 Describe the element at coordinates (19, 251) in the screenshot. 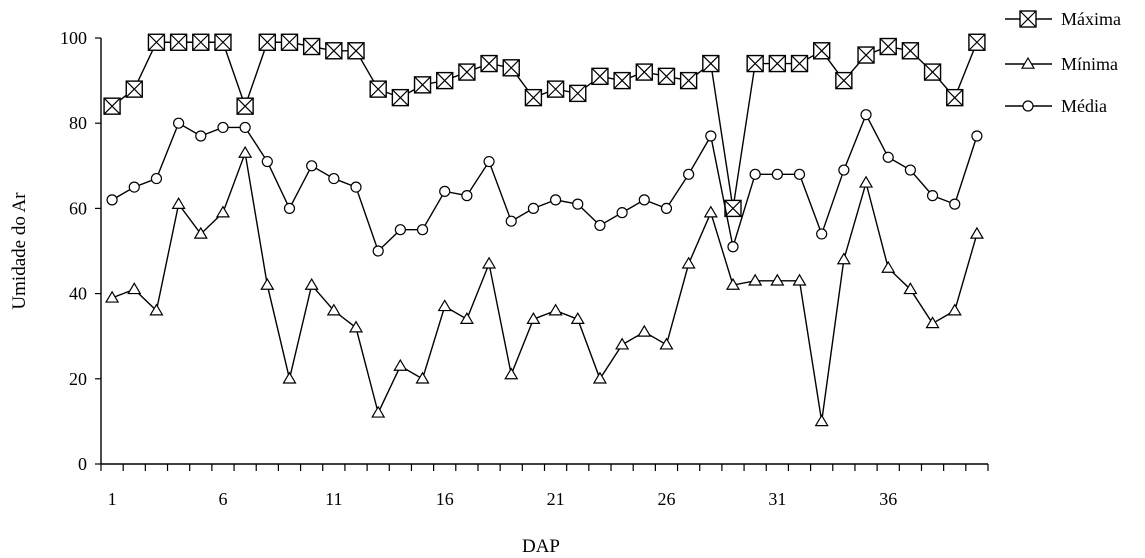

I see `y-axis-label: Umidade do Ar` at that location.